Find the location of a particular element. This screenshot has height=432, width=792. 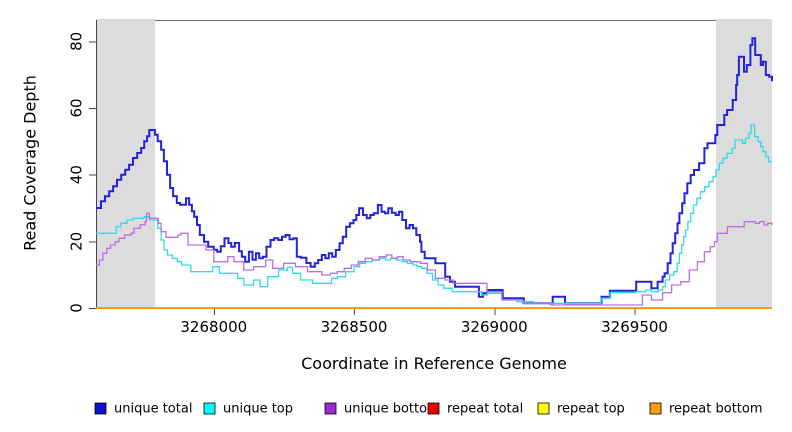

legend-label-repeat-bottom: repeat bottom is located at coordinates (716, 409).